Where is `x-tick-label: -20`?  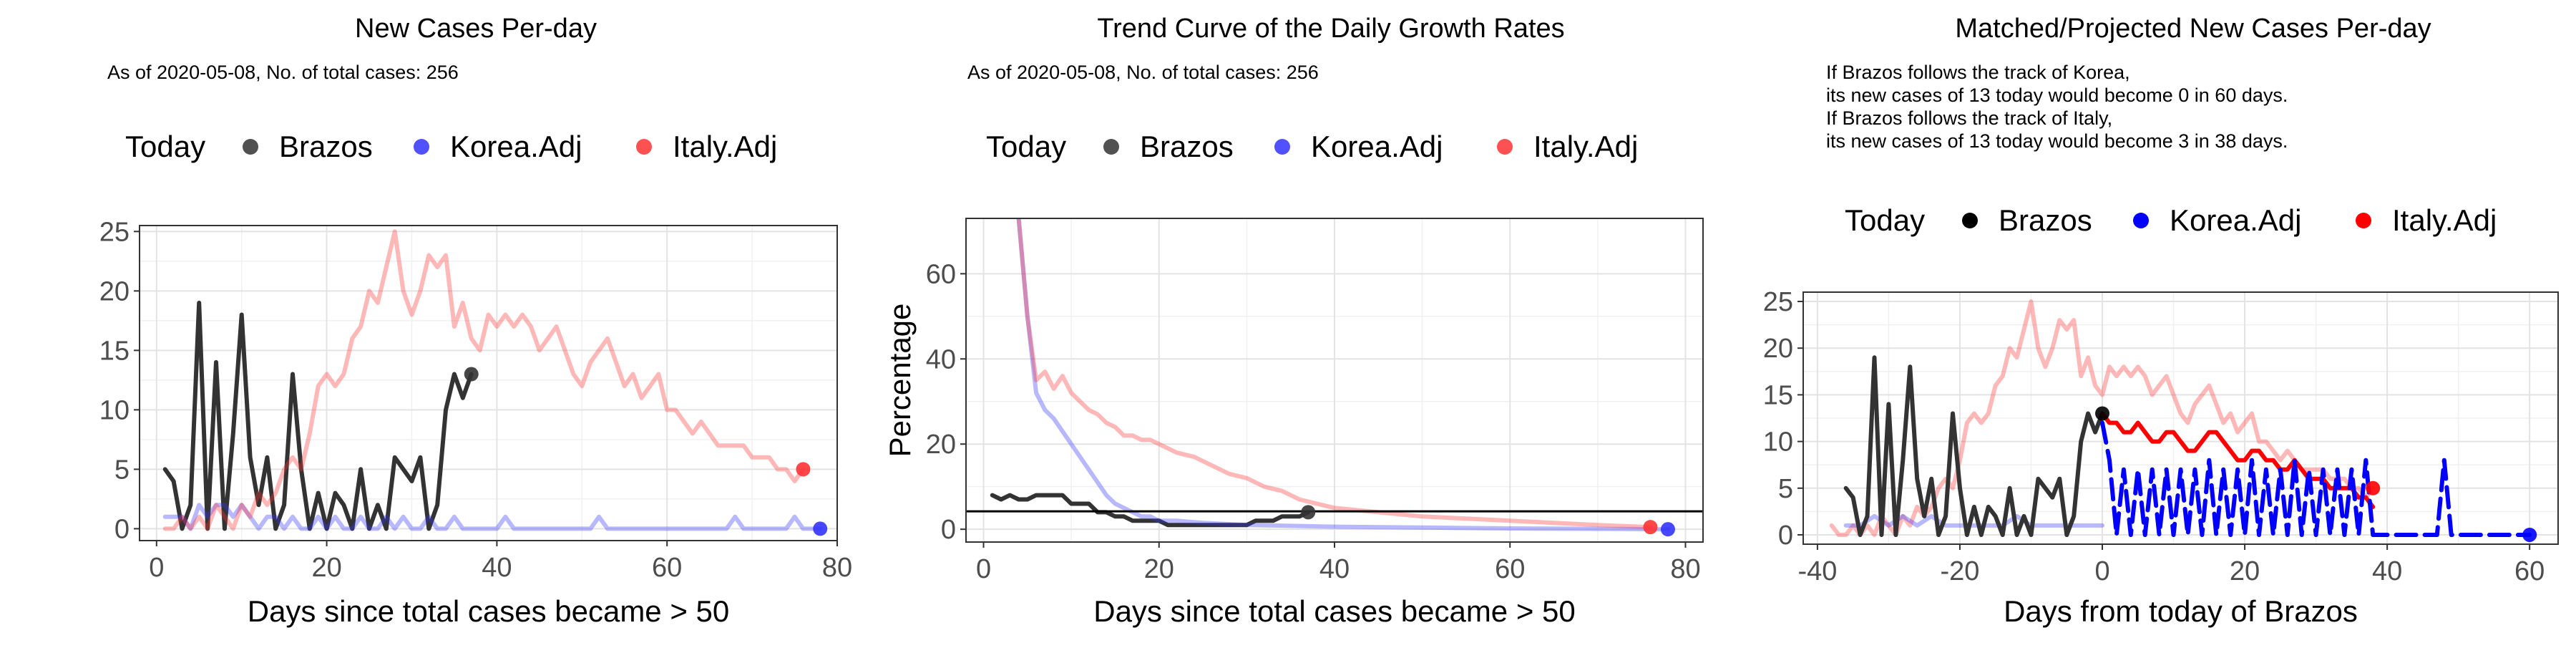
x-tick-label: -20 is located at coordinates (1960, 571).